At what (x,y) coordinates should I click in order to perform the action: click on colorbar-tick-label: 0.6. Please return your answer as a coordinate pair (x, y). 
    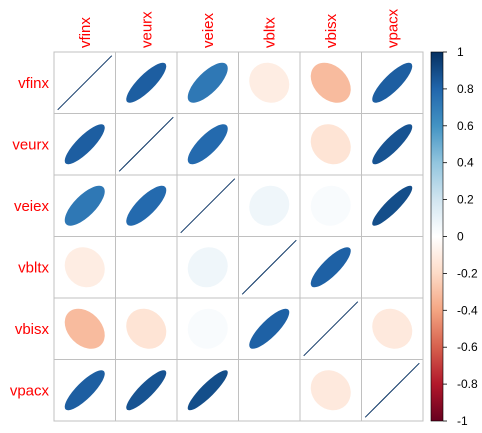
    Looking at the image, I should click on (465, 126).